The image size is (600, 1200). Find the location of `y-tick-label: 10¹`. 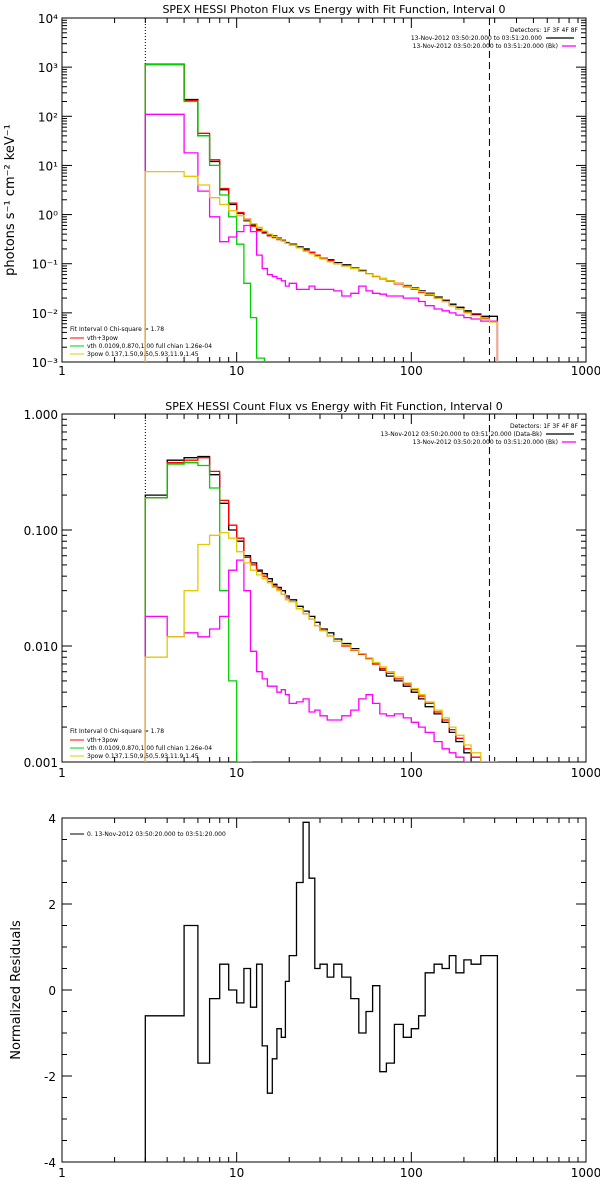

y-tick-label: 10¹ is located at coordinates (48, 166).